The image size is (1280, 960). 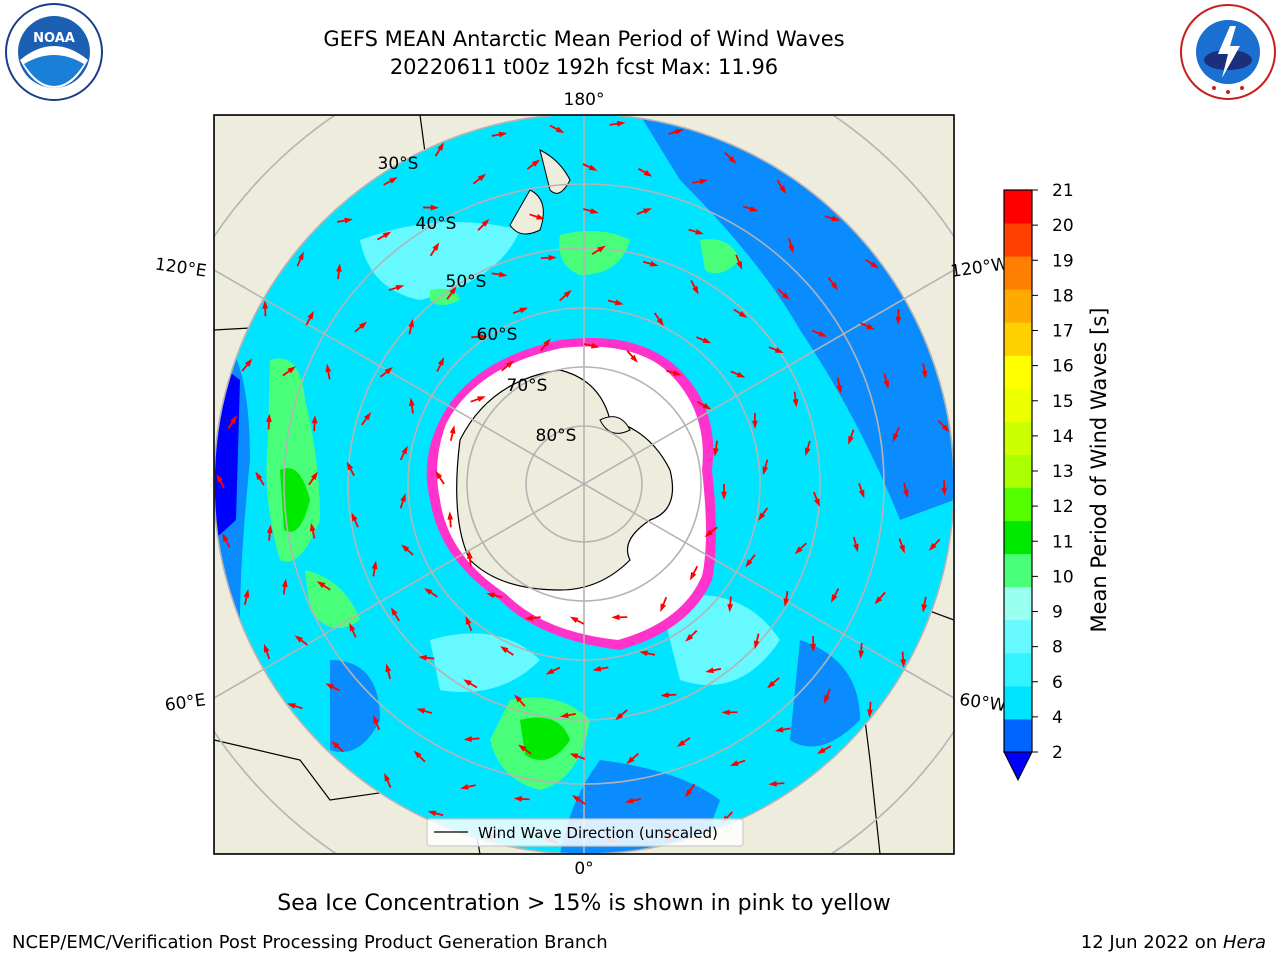 I want to click on noaa-logo: NOAA, so click(x=54, y=52).